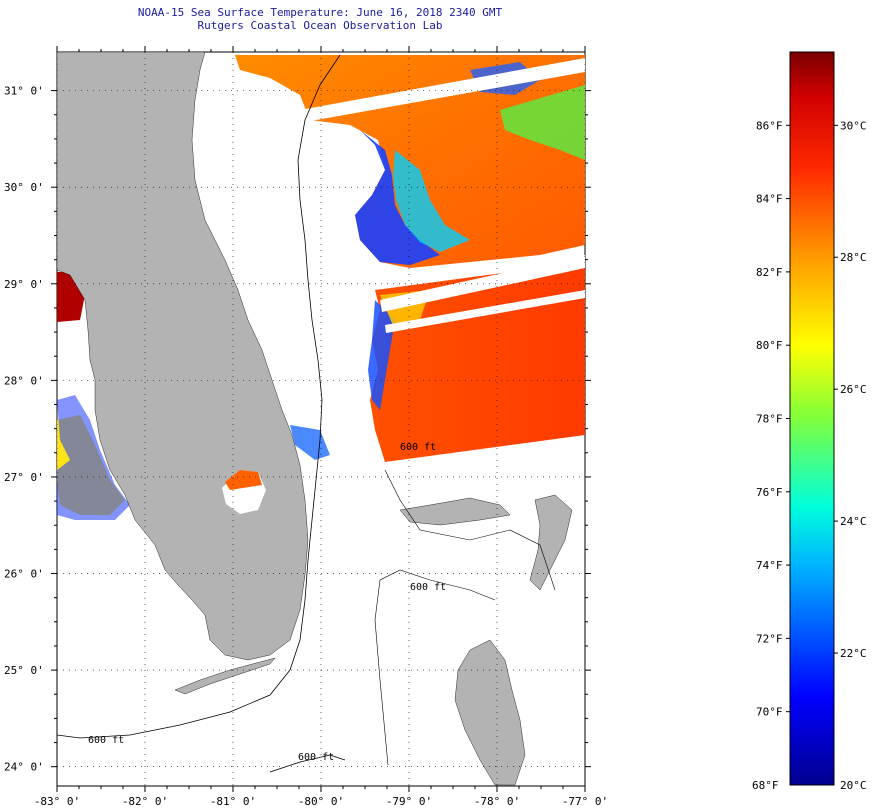 The width and height of the screenshot is (872, 809). Describe the element at coordinates (585, 801) in the screenshot. I see `lon-label: -77° 0'` at that location.